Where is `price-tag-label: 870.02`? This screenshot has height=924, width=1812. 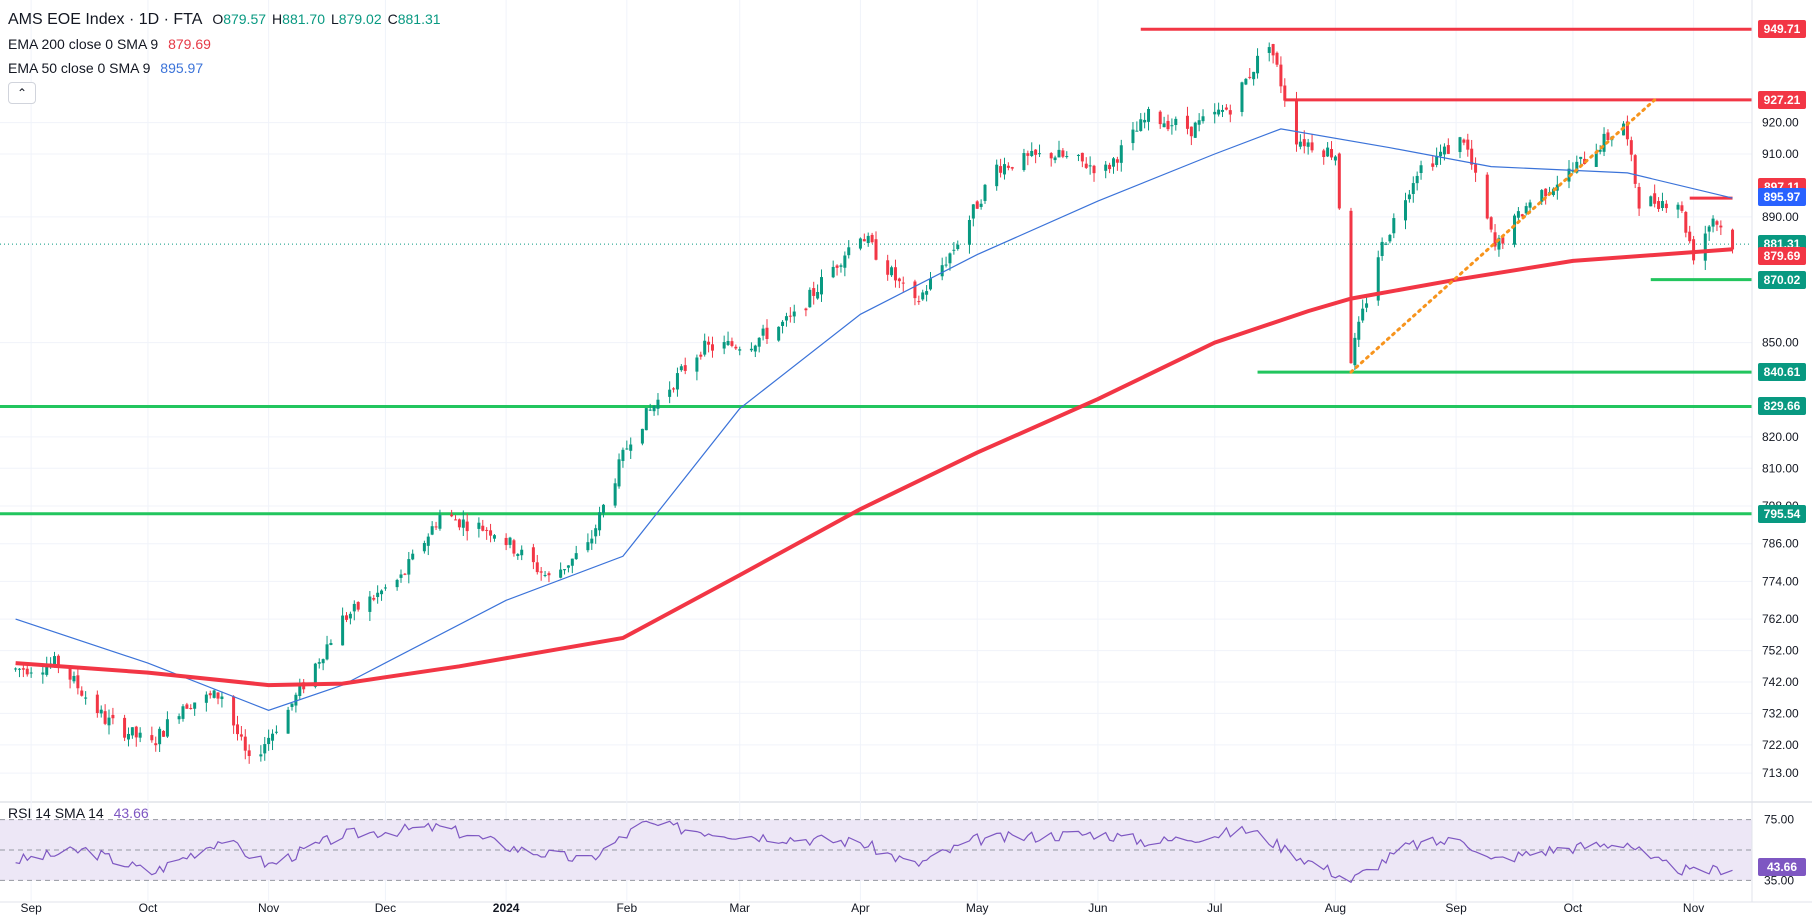
price-tag-label: 870.02 is located at coordinates (1782, 279).